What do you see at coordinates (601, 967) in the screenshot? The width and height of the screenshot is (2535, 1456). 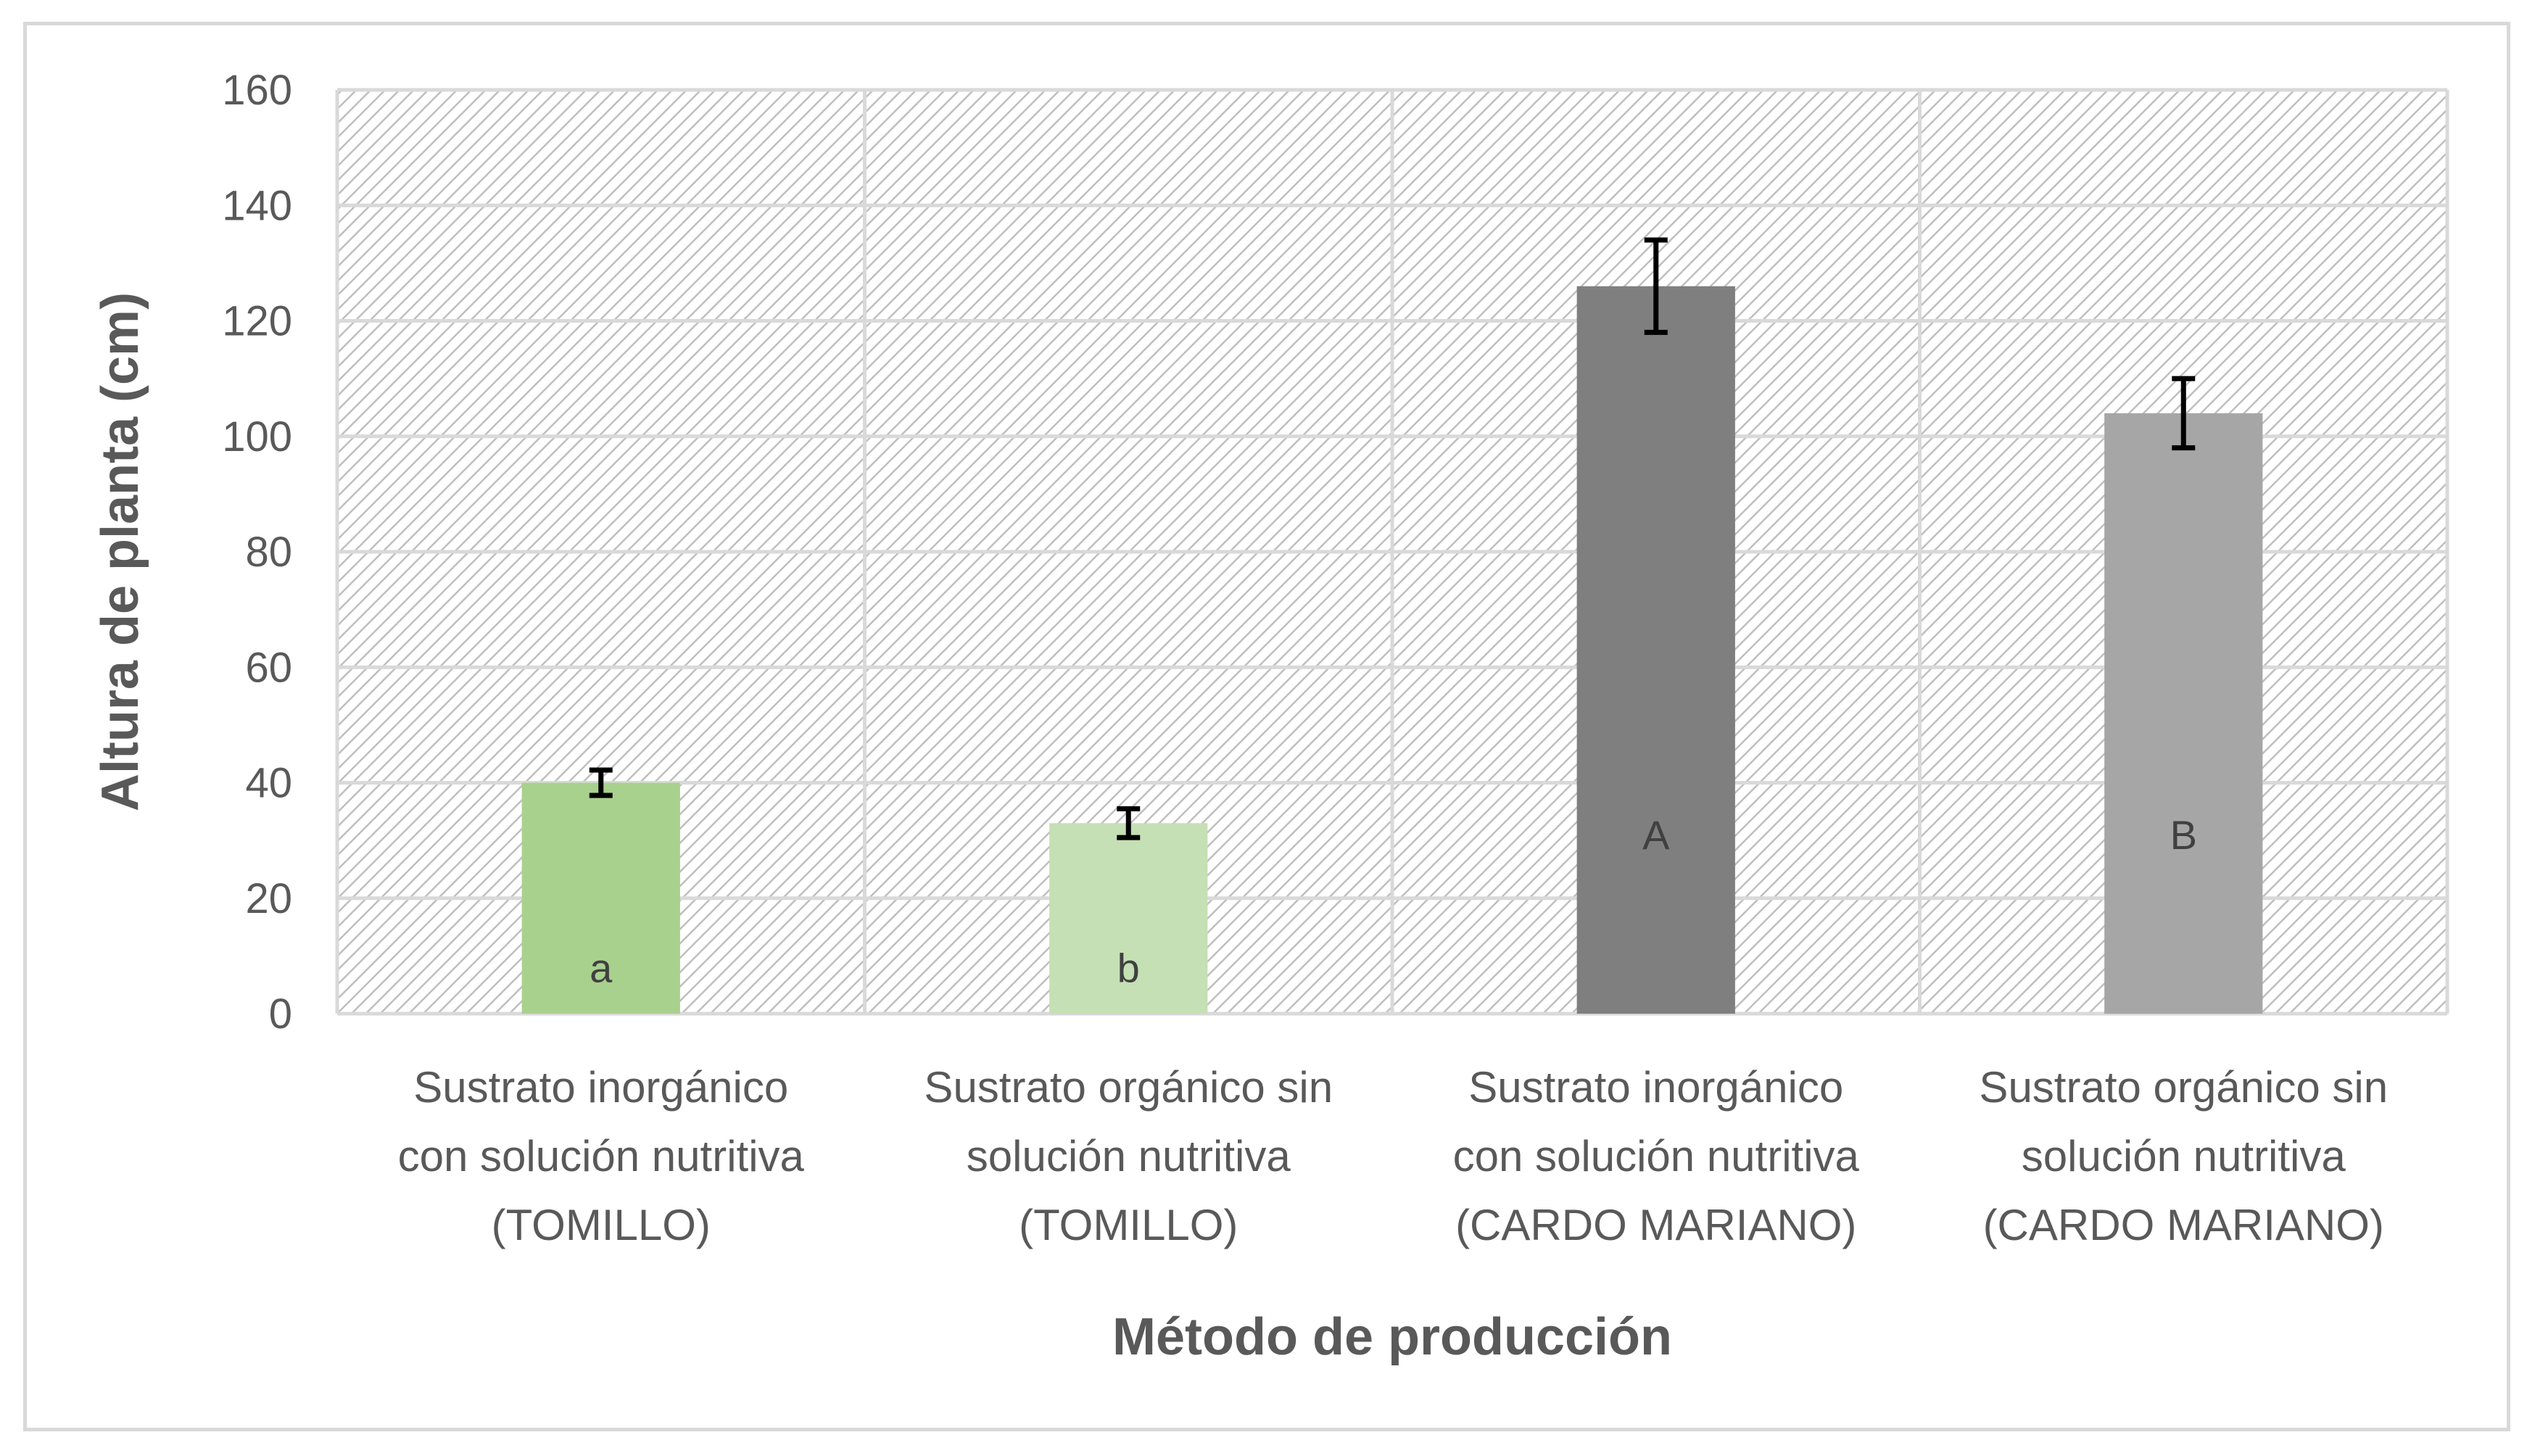 I see `significance-letter: a` at bounding box center [601, 967].